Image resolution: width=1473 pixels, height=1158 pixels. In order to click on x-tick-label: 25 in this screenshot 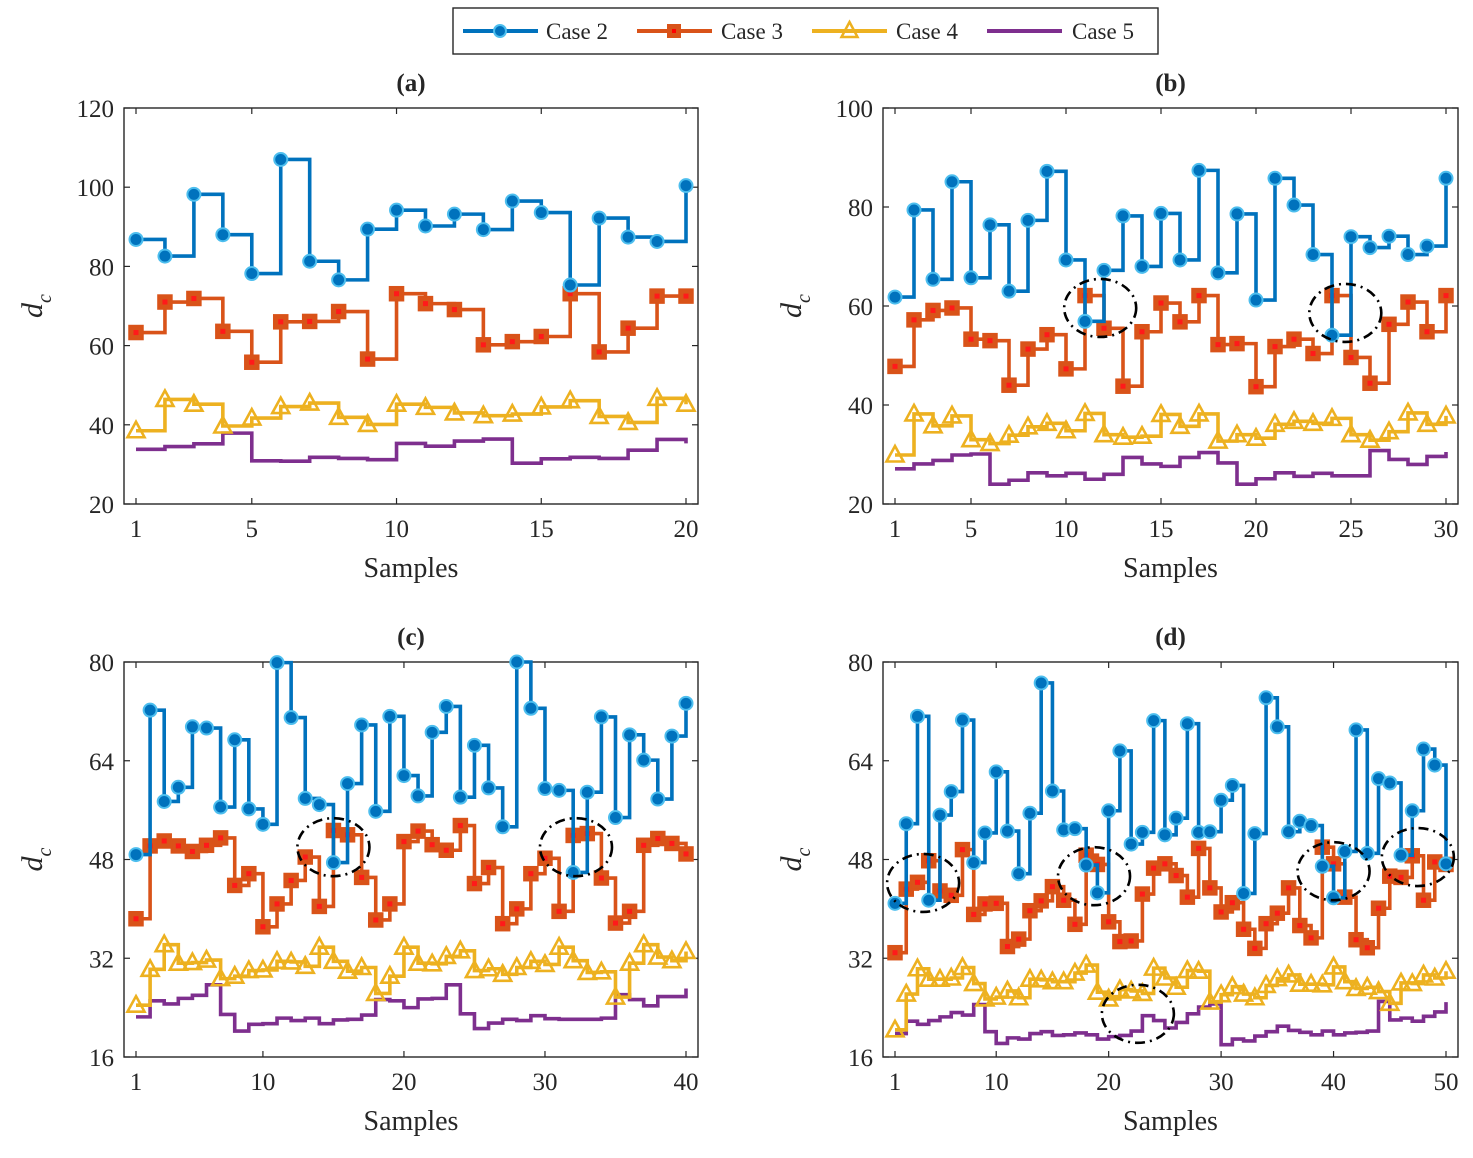, I will do `click(1351, 529)`.